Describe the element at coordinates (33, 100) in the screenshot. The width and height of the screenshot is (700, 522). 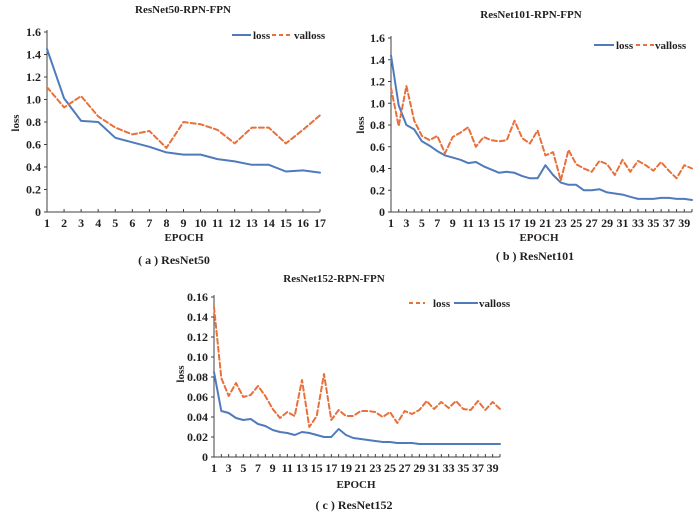
I see `y-tick-label: 1.0` at that location.